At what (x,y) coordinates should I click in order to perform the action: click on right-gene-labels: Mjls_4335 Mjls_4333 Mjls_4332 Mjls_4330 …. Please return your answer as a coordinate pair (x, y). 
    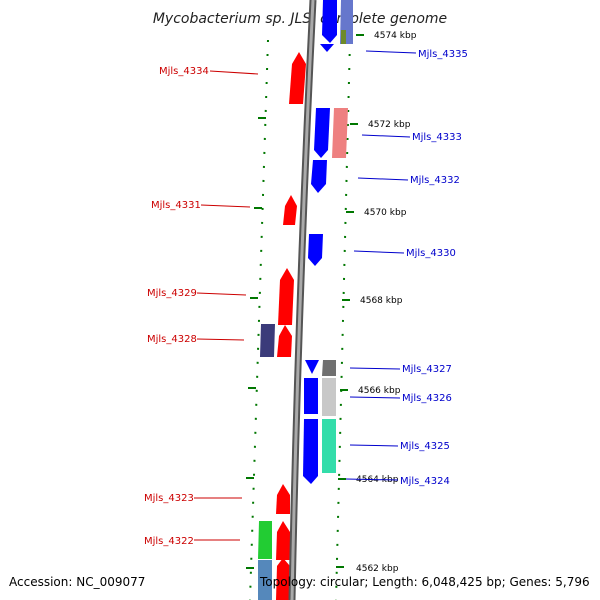
    Looking at the image, I should click on (406, 268).